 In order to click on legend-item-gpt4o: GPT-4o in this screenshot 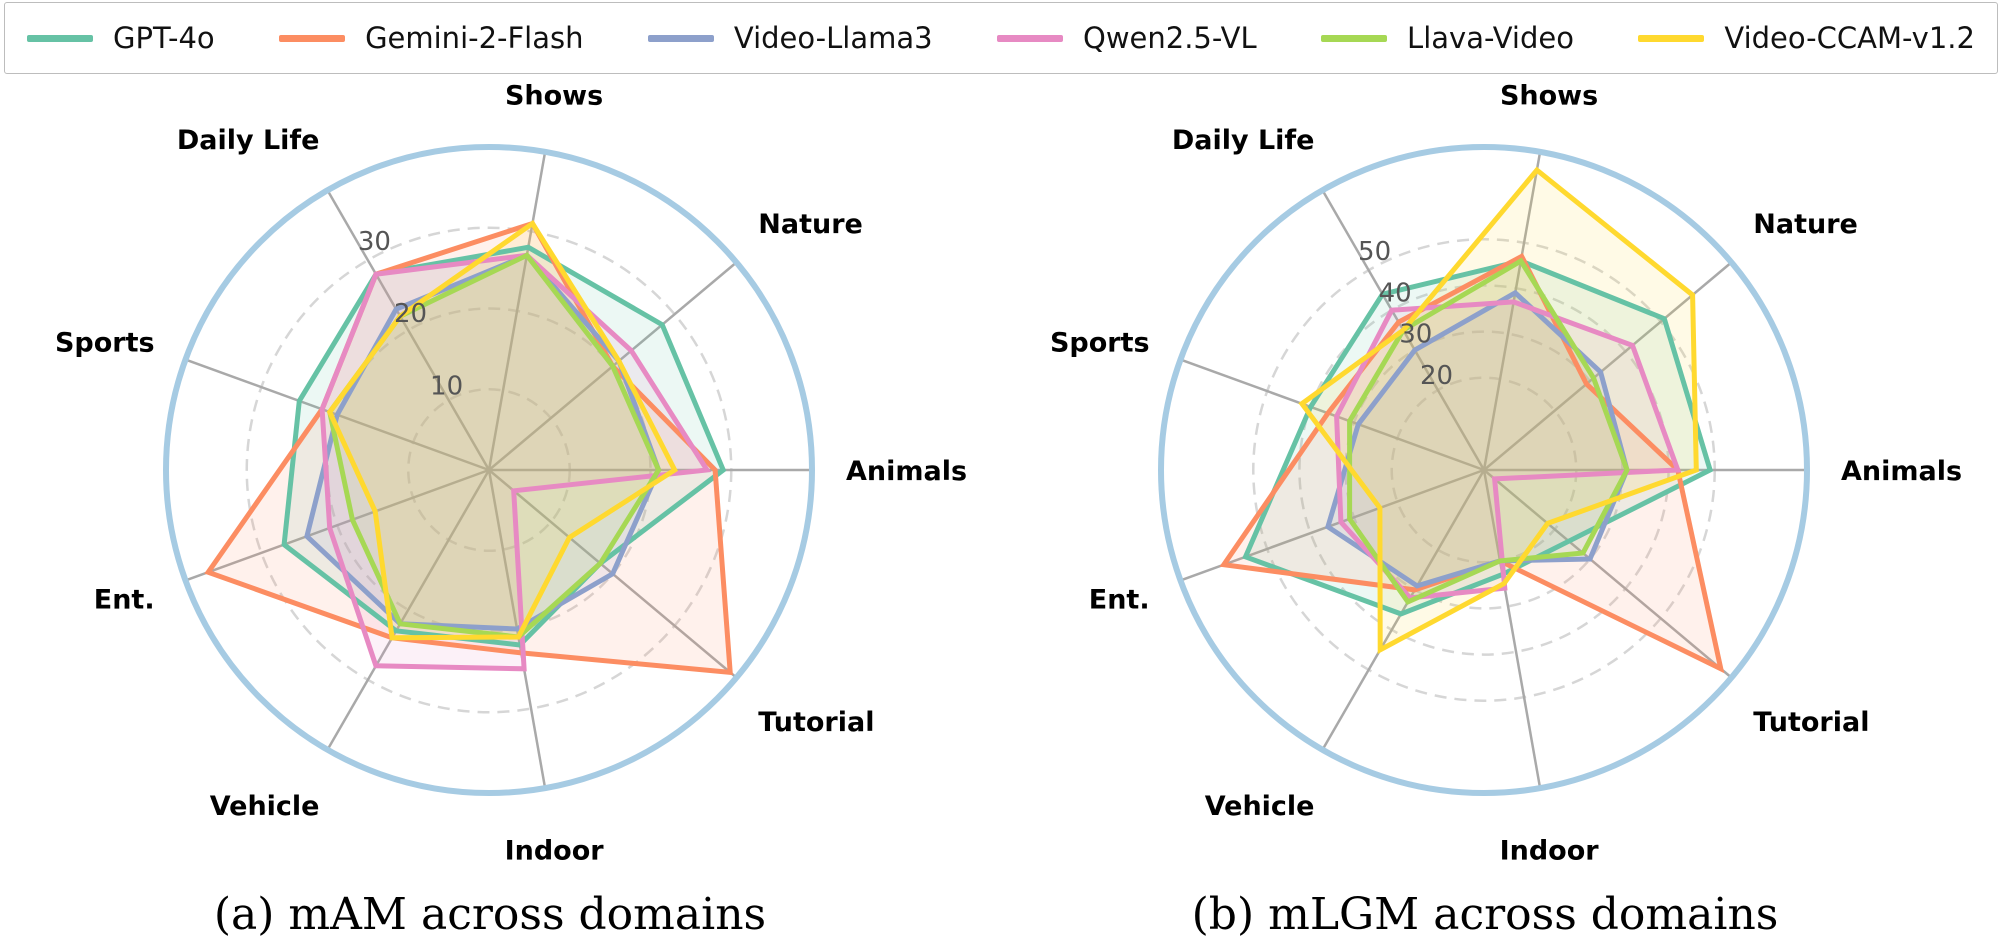, I will do `click(121, 38)`.